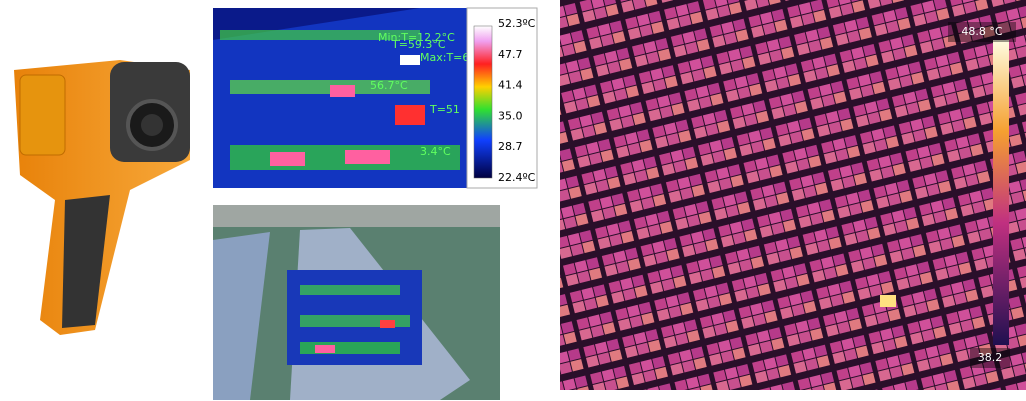  Describe the element at coordinates (356, 302) in the screenshot. I see `roof-photo` at that location.